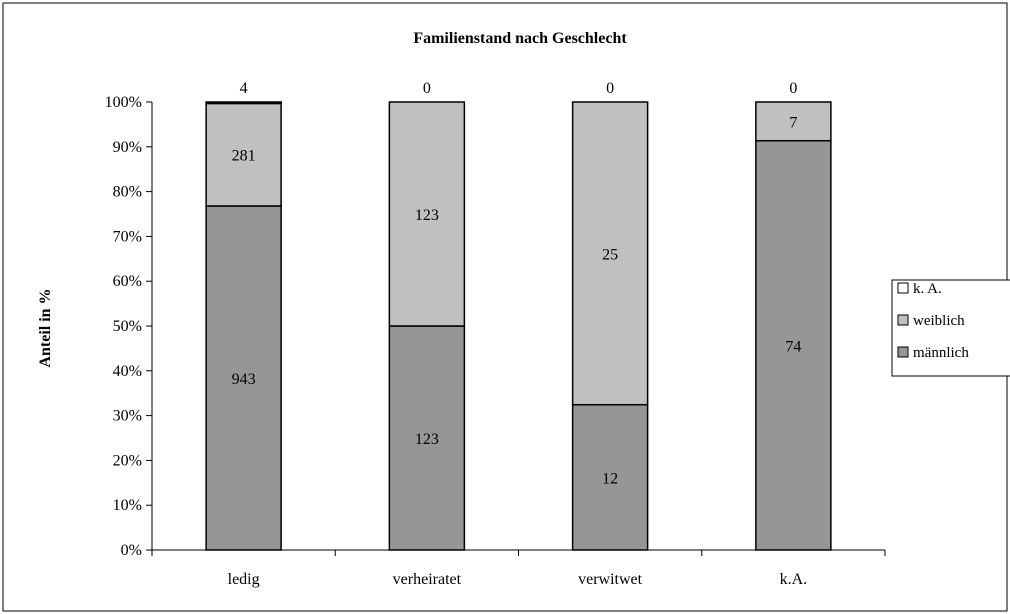 The width and height of the screenshot is (1010, 614). Describe the element at coordinates (794, 579) in the screenshot. I see `x-tick-label: k.A.` at that location.